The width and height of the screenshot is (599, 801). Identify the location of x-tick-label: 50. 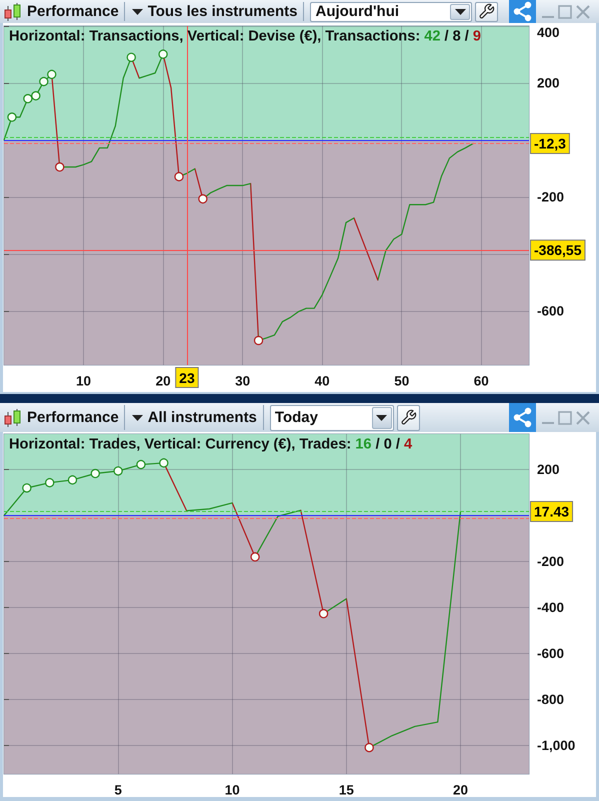
(402, 381).